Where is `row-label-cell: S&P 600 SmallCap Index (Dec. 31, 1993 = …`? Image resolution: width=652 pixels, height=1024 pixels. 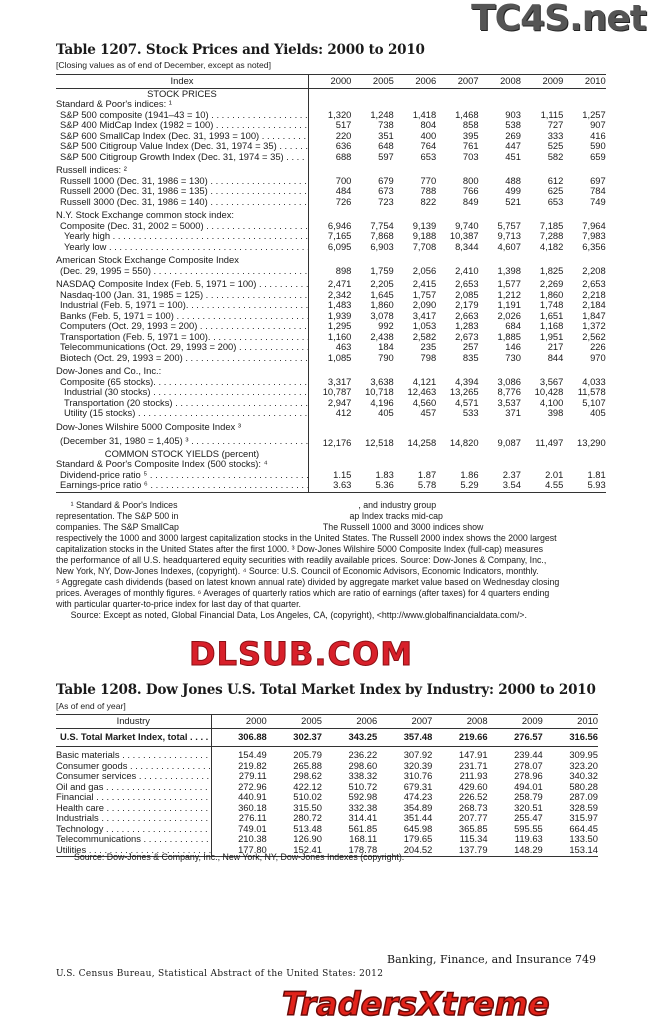 row-label-cell: S&P 600 SmallCap Index (Dec. 31, 1993 = … is located at coordinates (182, 135).